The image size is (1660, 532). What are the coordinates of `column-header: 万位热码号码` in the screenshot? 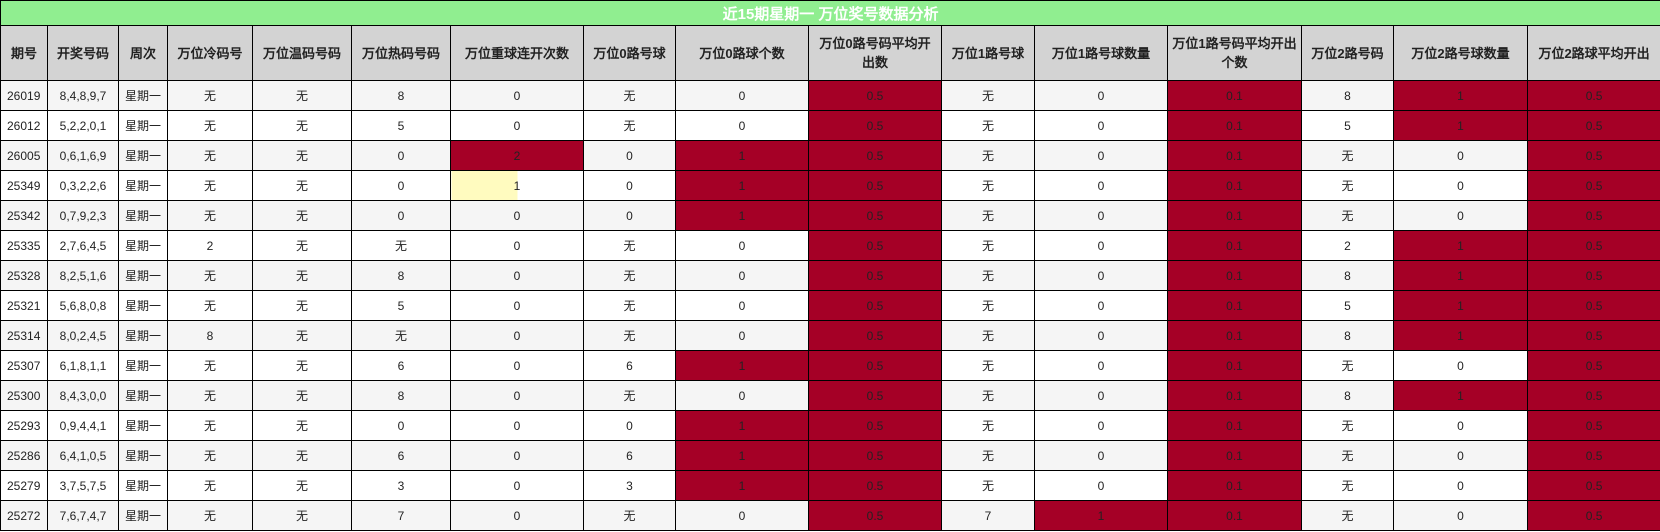 It's located at (401, 53).